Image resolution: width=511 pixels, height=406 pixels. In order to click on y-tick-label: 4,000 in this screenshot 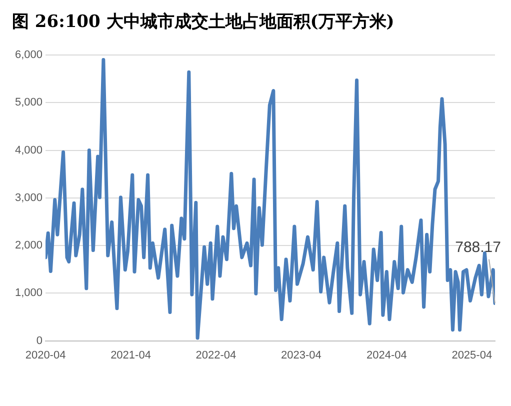, I will do `click(28, 150)`.